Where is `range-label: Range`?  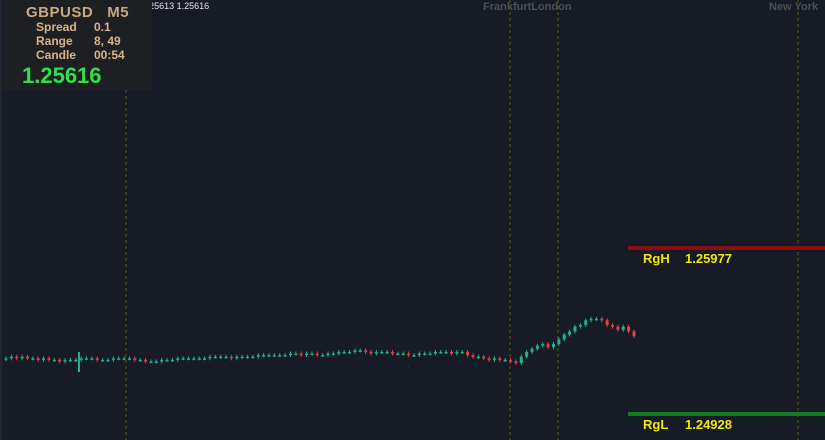 range-label: Range is located at coordinates (54, 41).